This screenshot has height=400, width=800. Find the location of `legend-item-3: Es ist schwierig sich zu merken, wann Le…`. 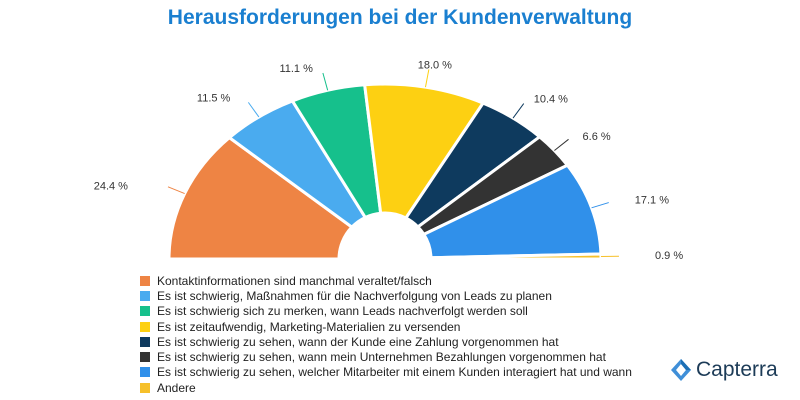

legend-item-3: Es ist schwierig sich zu merken, wann Le… is located at coordinates (386, 311).